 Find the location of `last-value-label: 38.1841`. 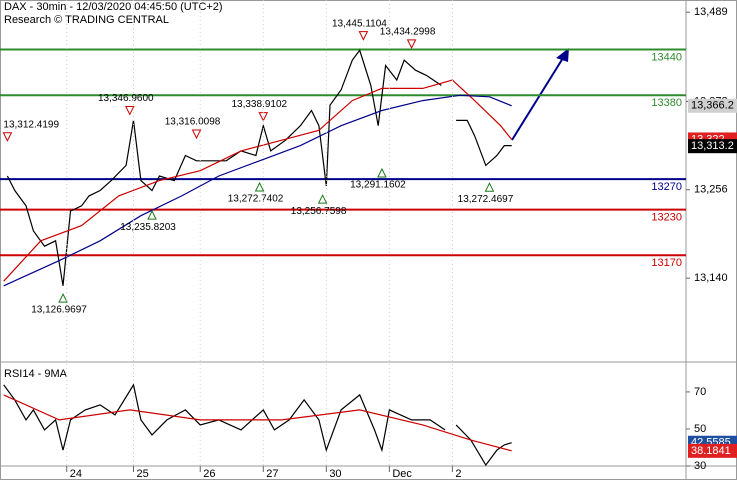

last-value-label: 38.1841 is located at coordinates (711, 451).